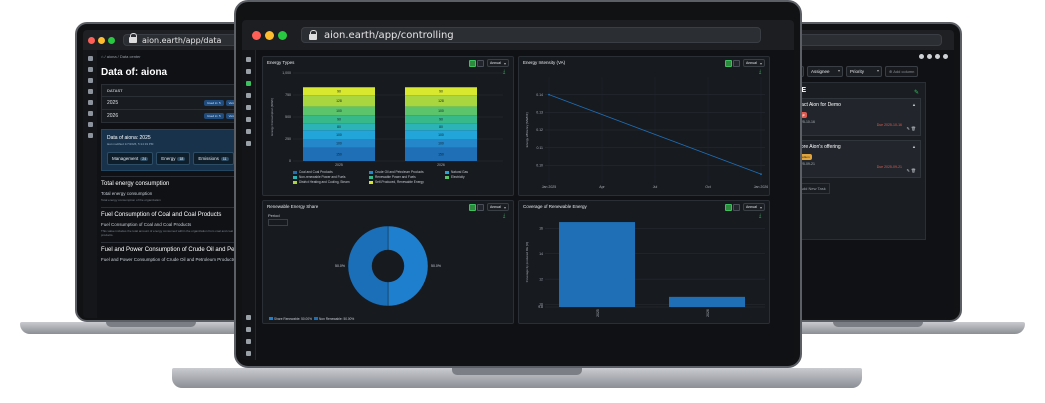  Describe the element at coordinates (921, 56) in the screenshot. I see `bell-icon` at that location.